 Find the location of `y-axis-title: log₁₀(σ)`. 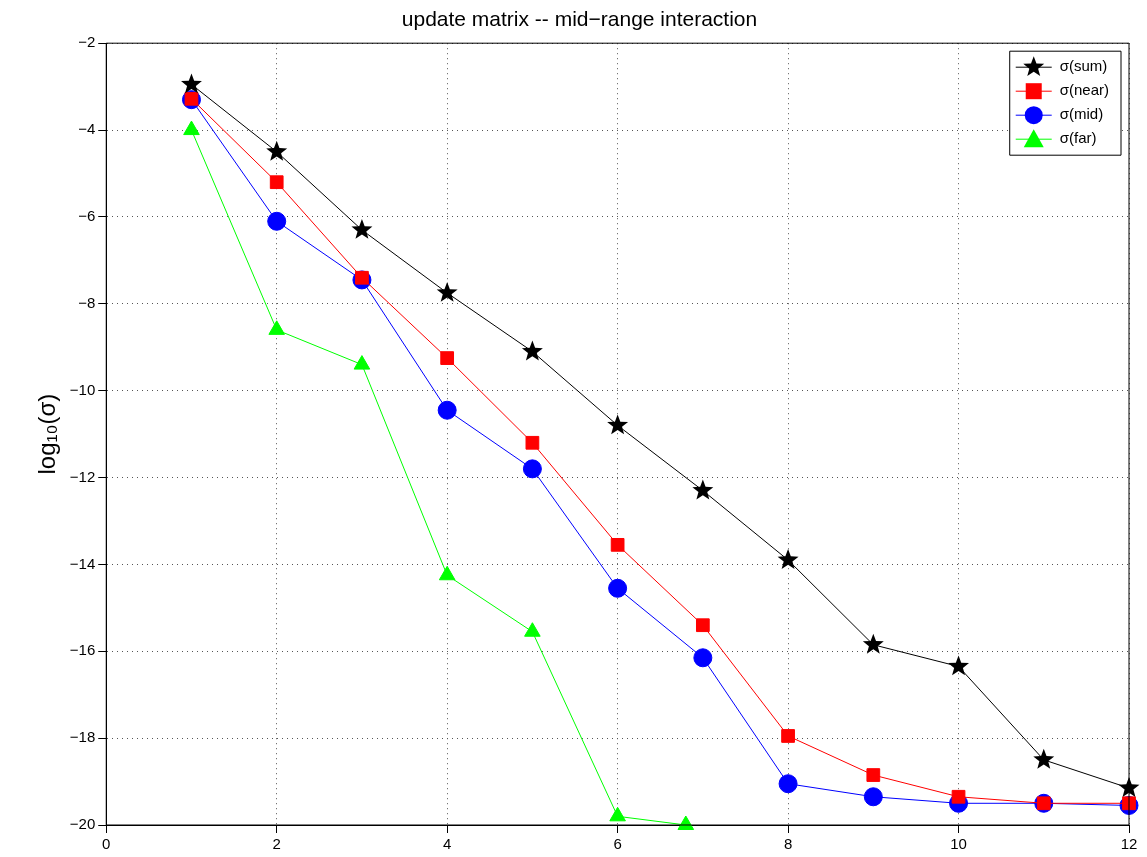

y-axis-title: log₁₀(σ) is located at coordinates (47, 434).